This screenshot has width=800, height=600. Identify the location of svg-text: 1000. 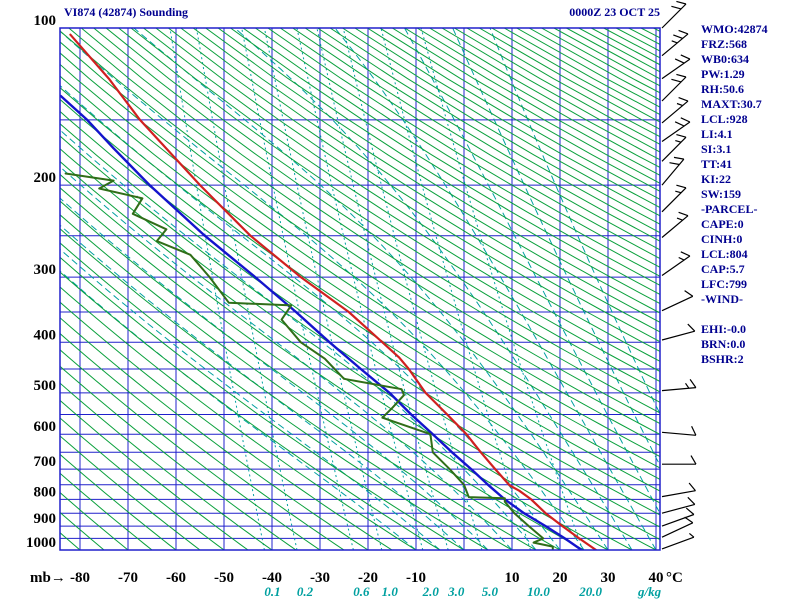
(41, 543).